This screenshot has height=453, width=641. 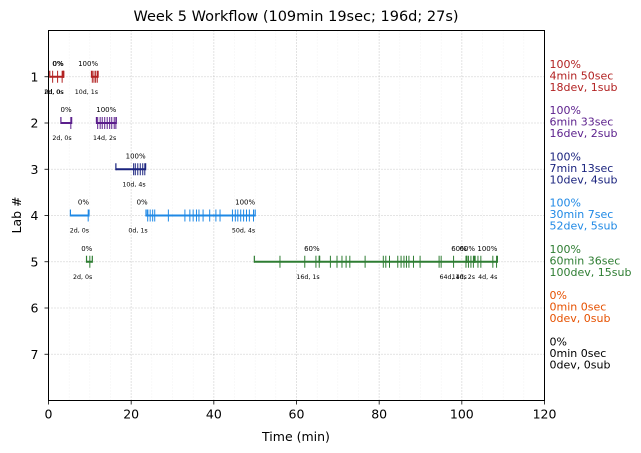 I want to click on y-tick-label: 4, so click(x=35, y=215).